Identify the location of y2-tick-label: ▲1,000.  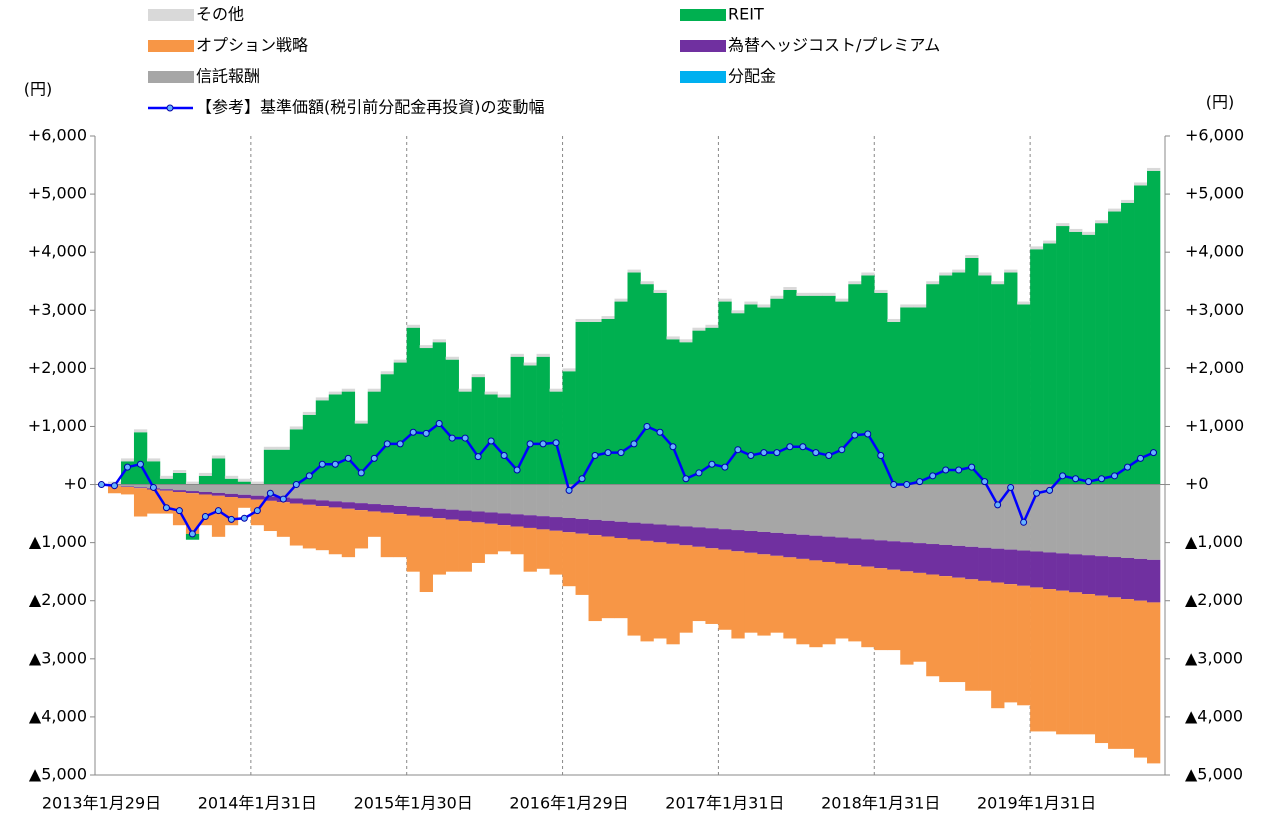
(1214, 541).